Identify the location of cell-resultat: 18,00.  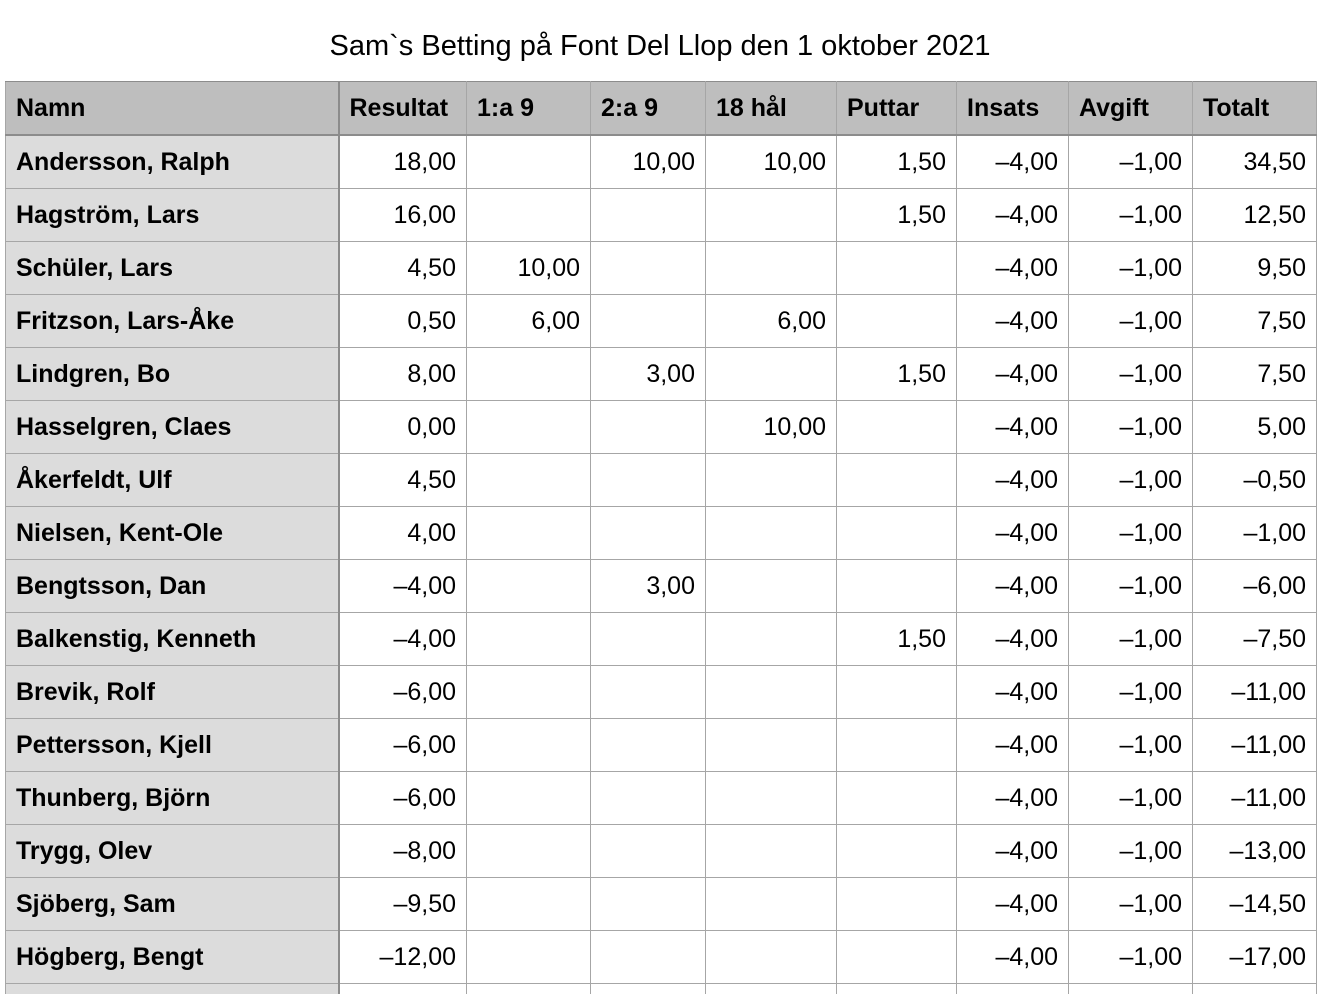
(403, 162).